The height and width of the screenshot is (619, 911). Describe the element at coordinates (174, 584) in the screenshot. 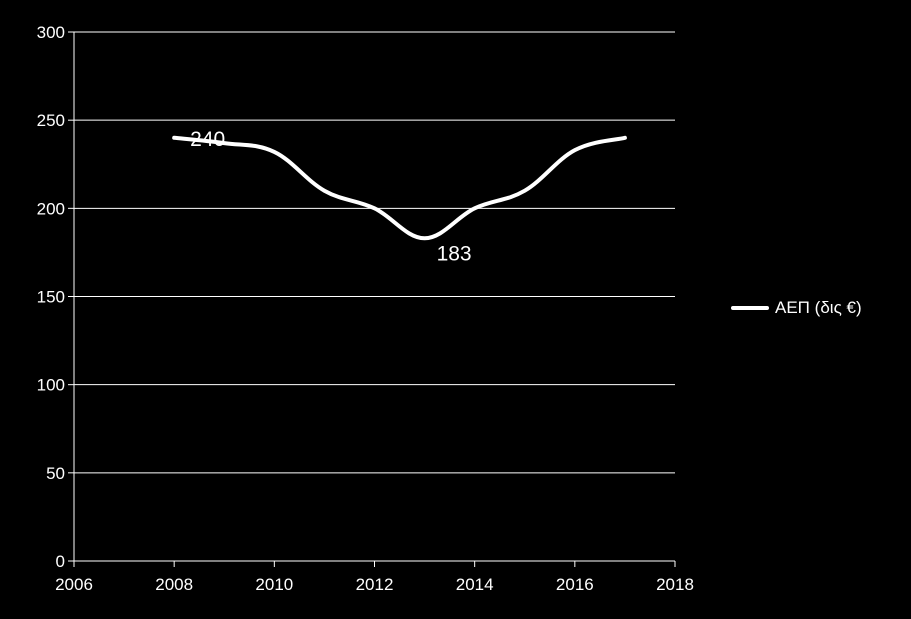

I see `x-tick-label-2008: 2008` at that location.